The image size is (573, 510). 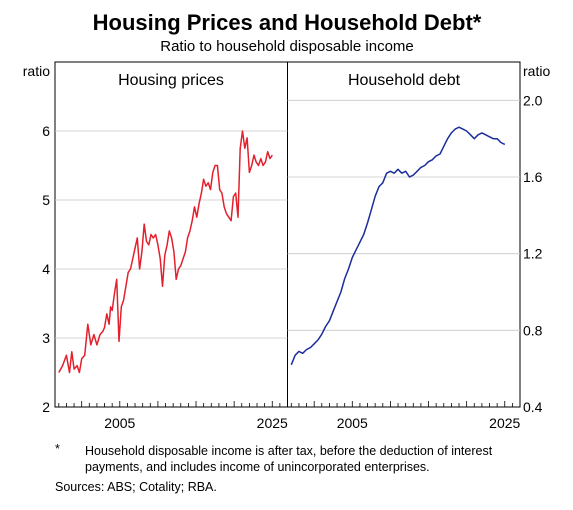 I want to click on panel-title-housing-prices: Housing prices, so click(x=171, y=80).